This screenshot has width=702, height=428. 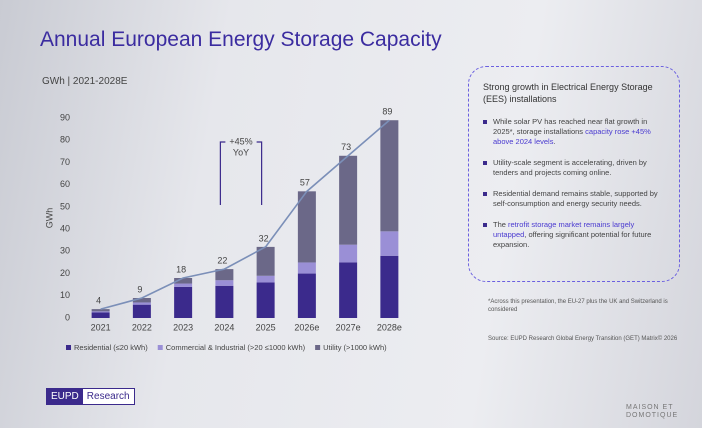 What do you see at coordinates (65, 228) in the screenshot?
I see `y-tick-label: 40` at bounding box center [65, 228].